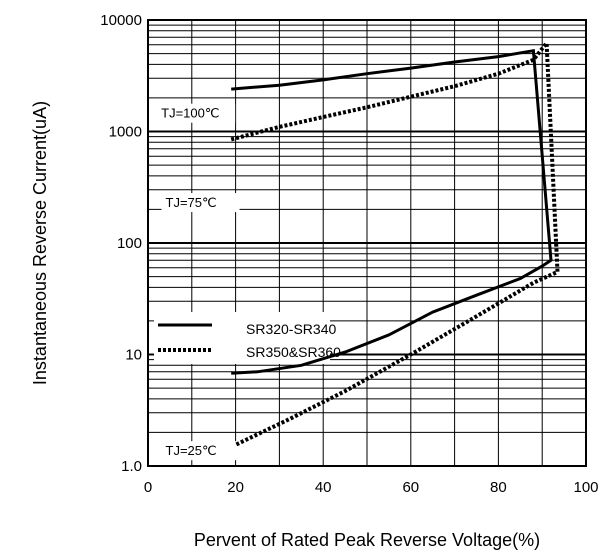 This screenshot has width=615, height=554. Describe the element at coordinates (131, 466) in the screenshot. I see `y-tick-label: 1.0` at that location.